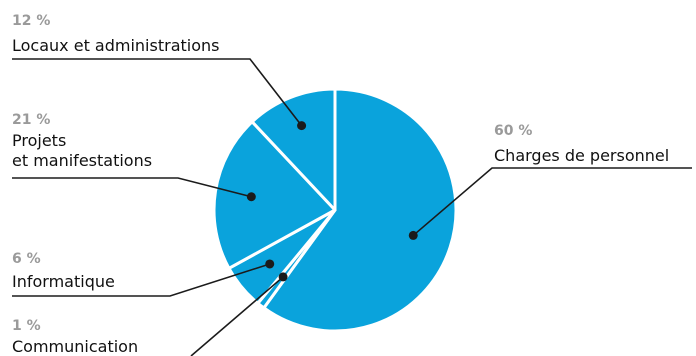 Image resolution: width=696 pixels, height=356 pixels. I want to click on percent-label-locaux: 12 %, so click(31, 21).